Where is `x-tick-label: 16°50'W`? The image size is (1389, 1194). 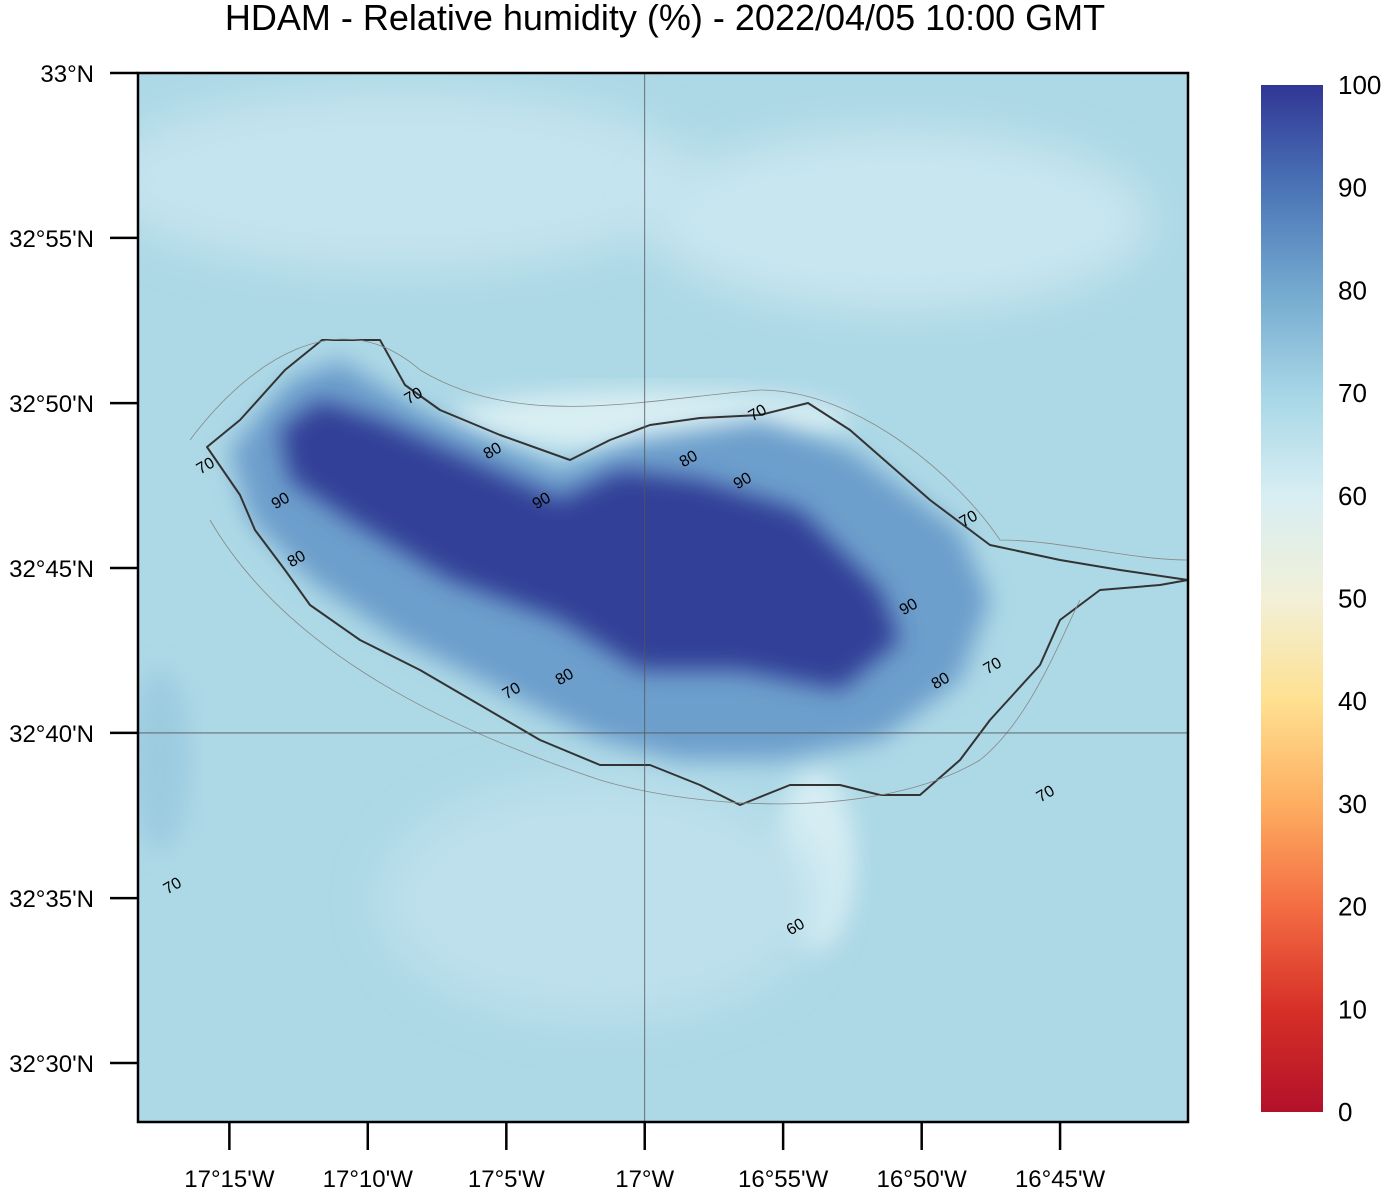 x-tick-label: 16°50'W is located at coordinates (922, 1177).